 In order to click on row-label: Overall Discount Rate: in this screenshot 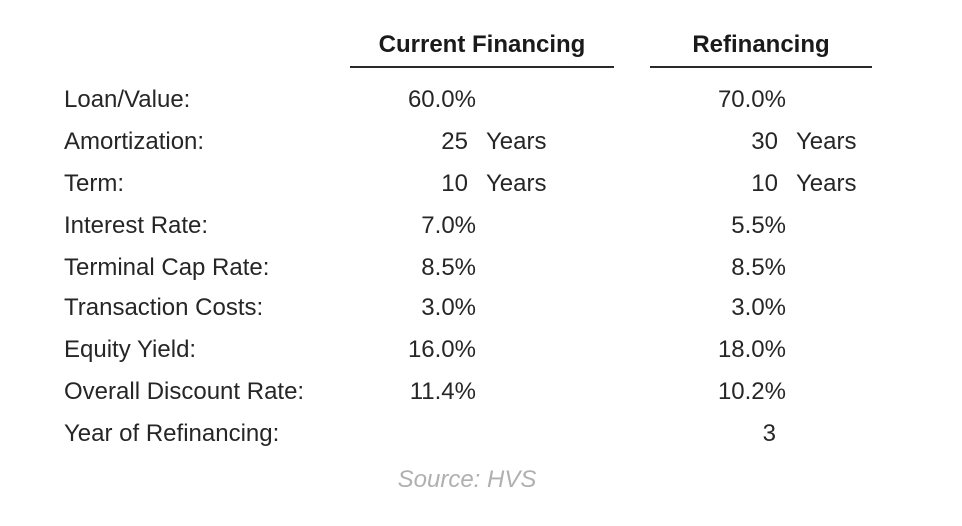, I will do `click(184, 391)`.